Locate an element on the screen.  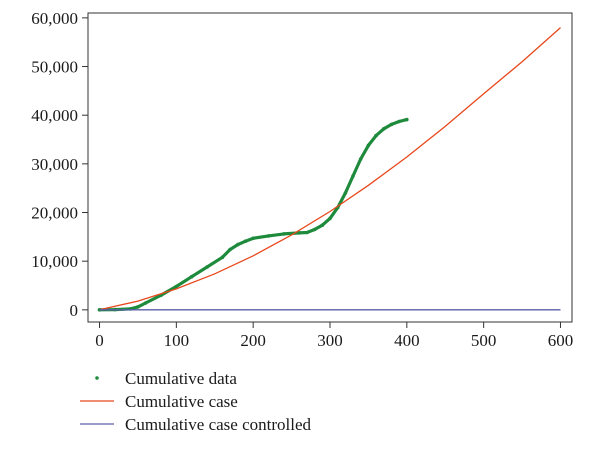
x-tick-label: 200 is located at coordinates (253, 340).